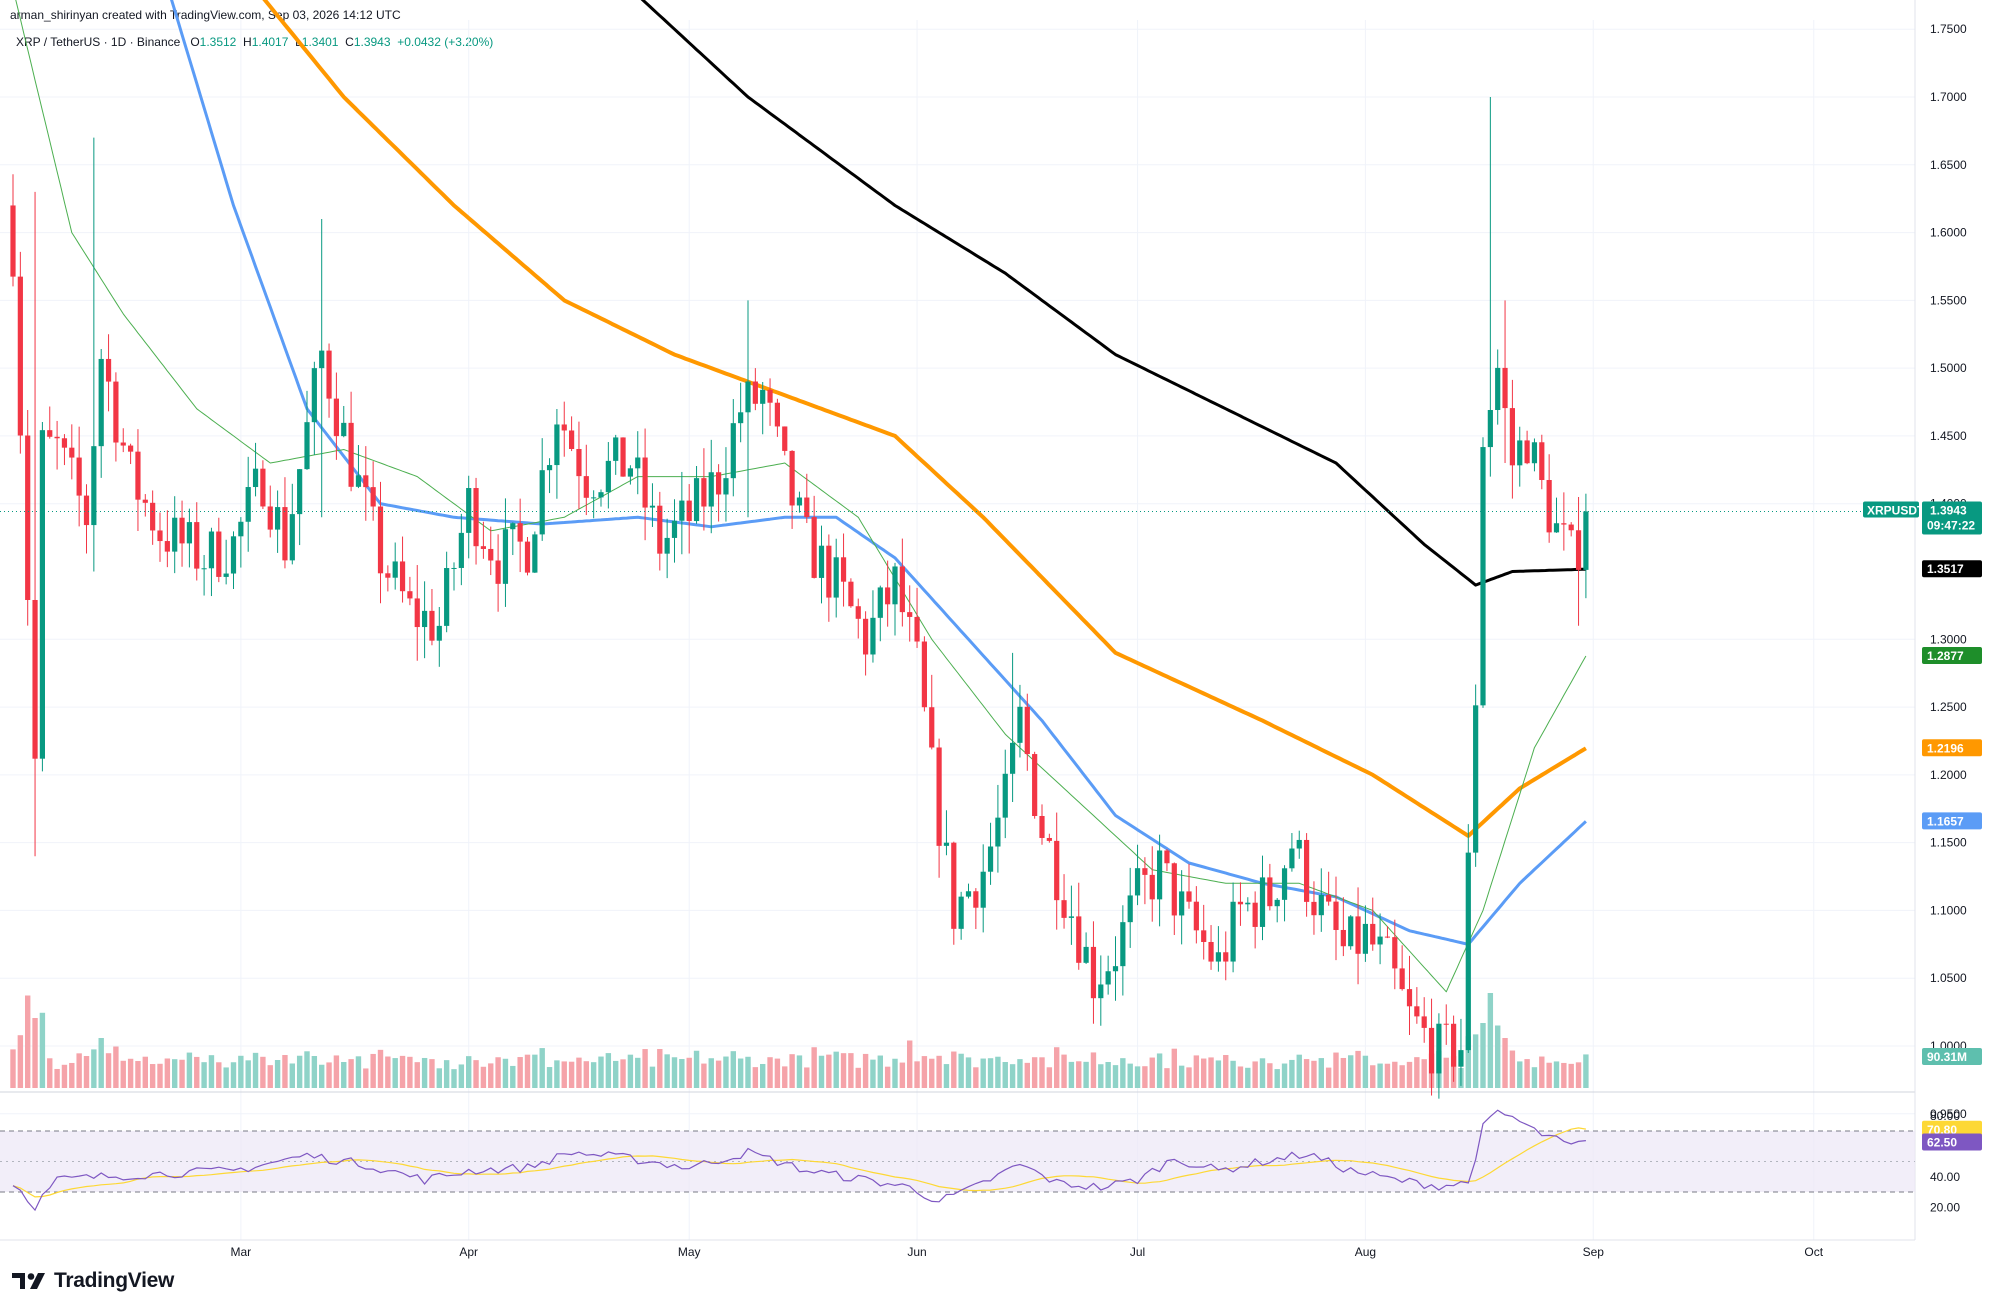 Image resolution: width=1996 pixels, height=1311 pixels. Describe the element at coordinates (1945, 1177) in the screenshot. I see `rsi-tick-label: 40.00` at that location.